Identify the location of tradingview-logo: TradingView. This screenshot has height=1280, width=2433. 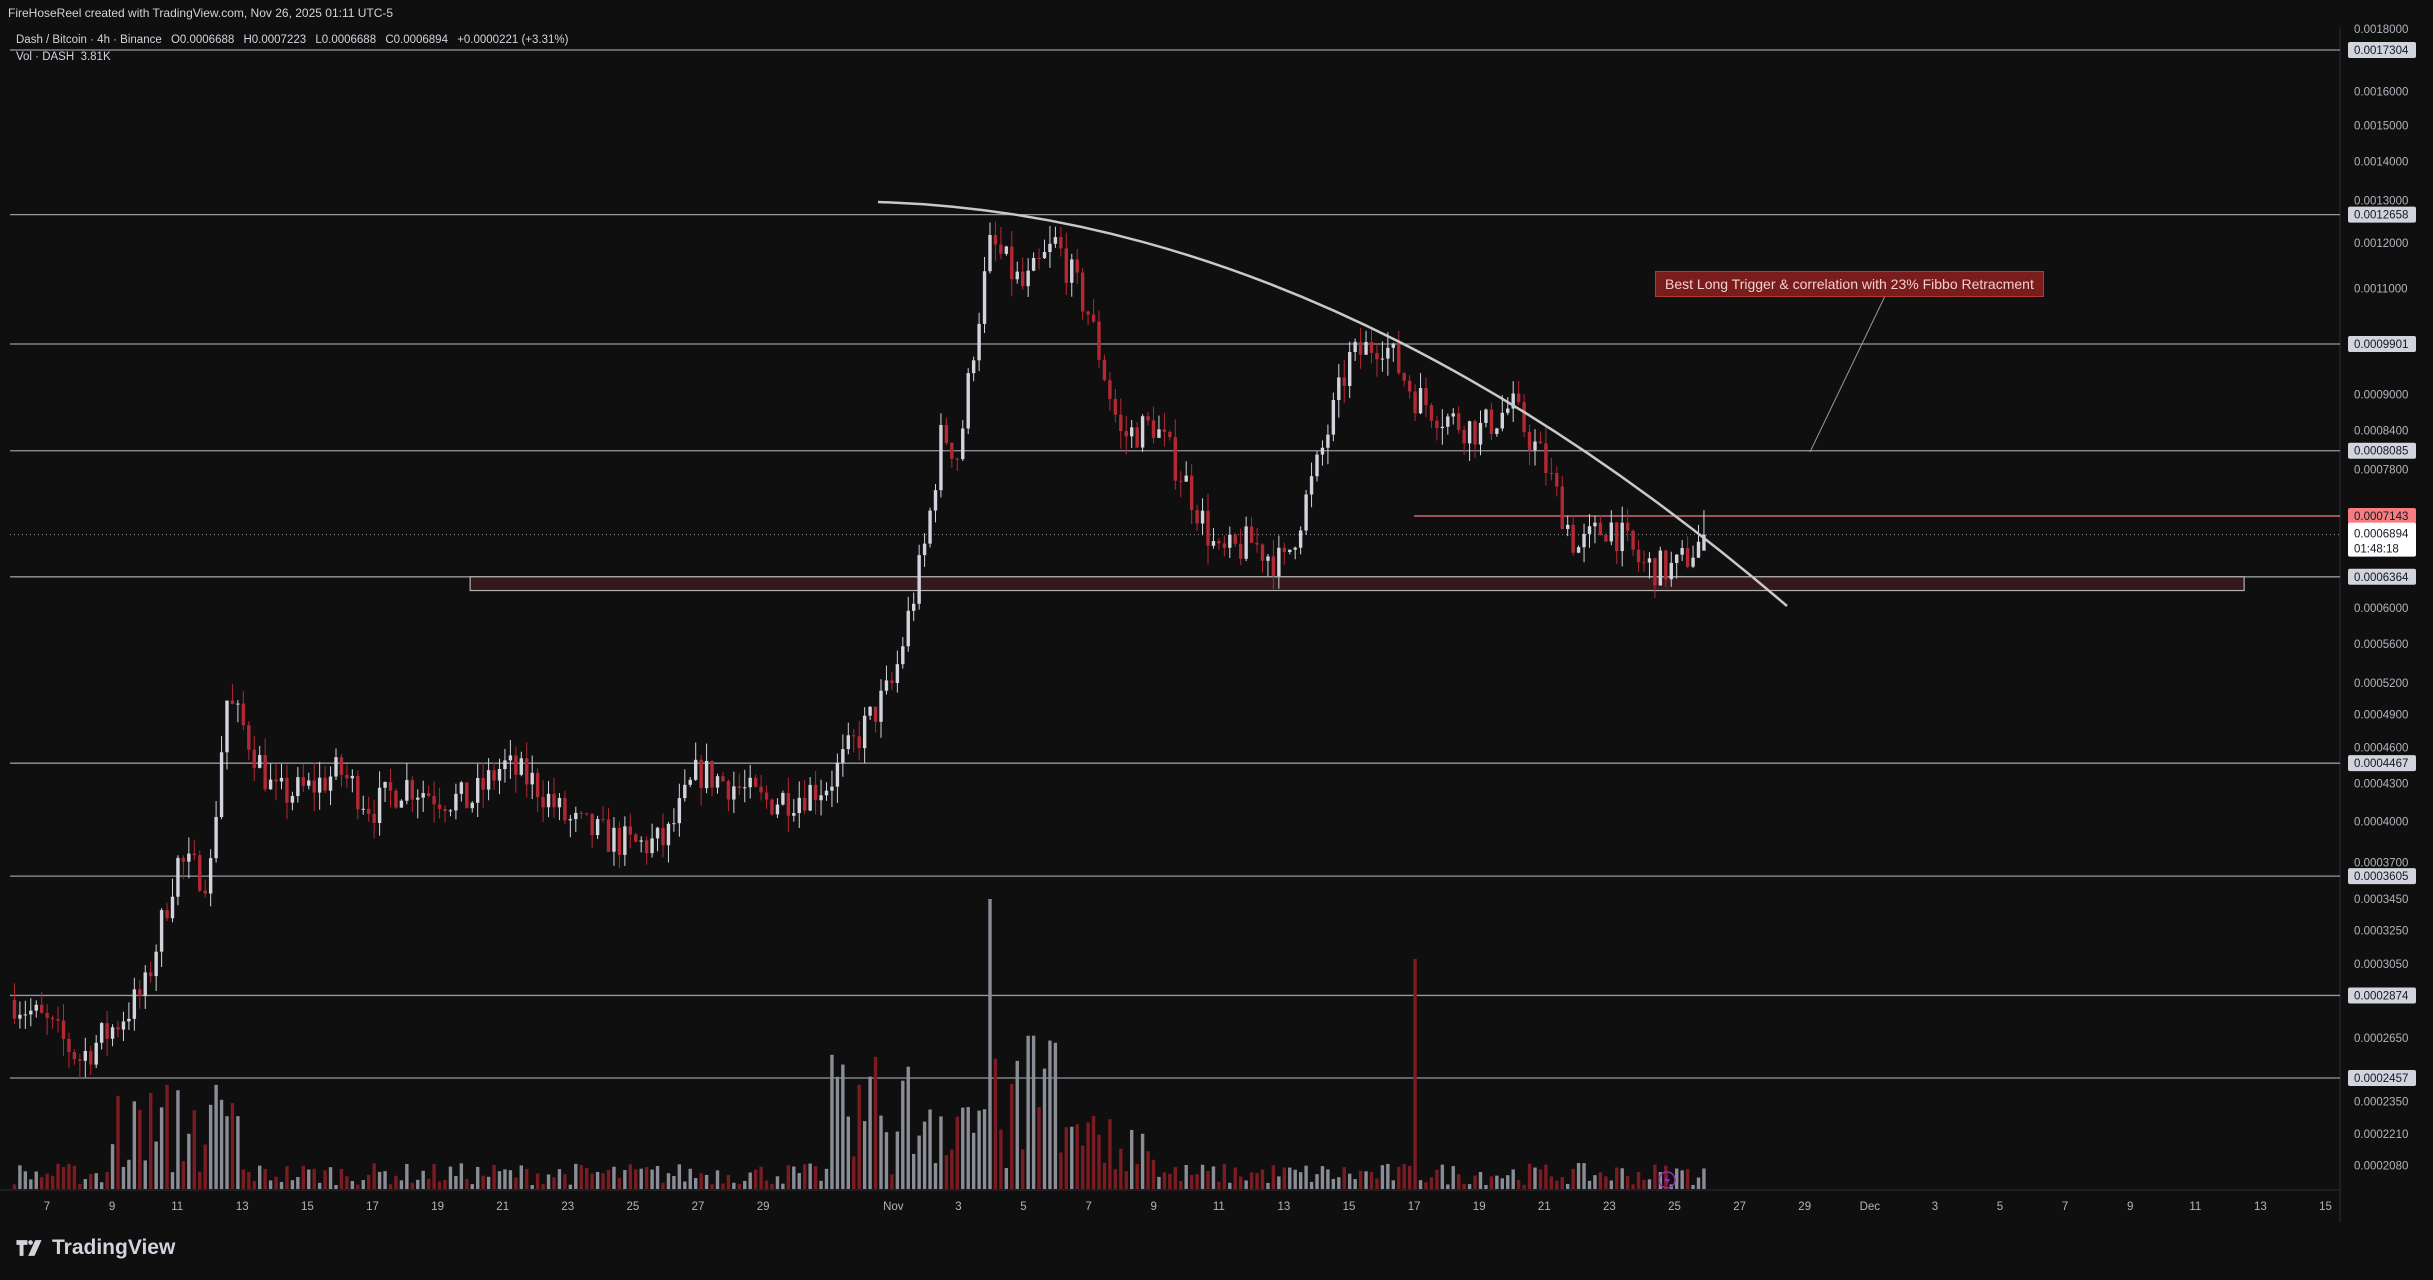
(93, 1248).